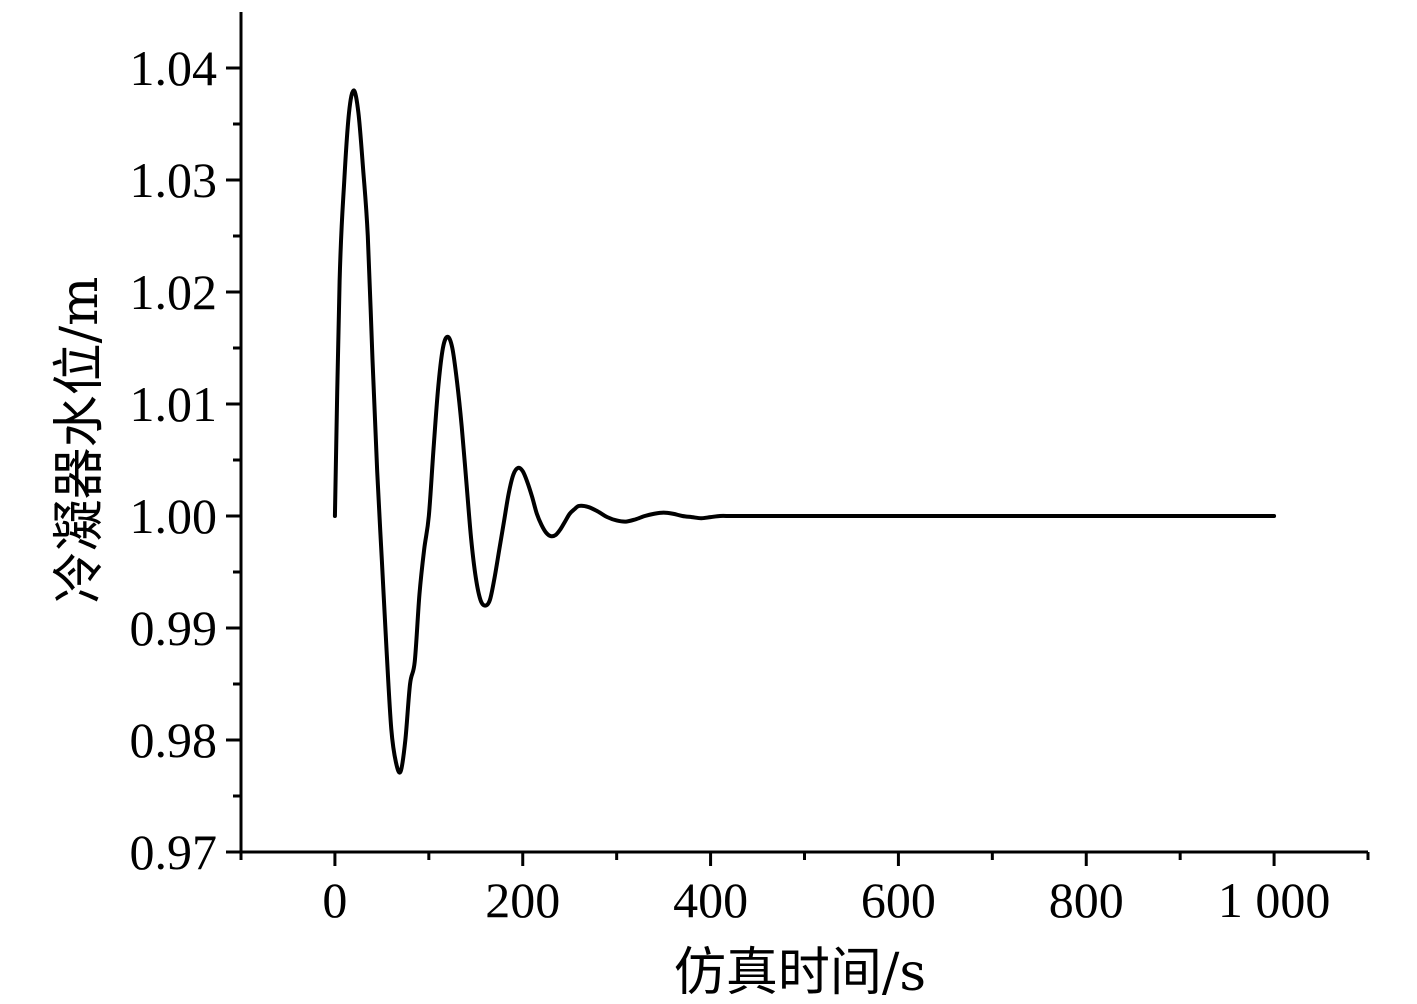  What do you see at coordinates (1274, 900) in the screenshot?
I see `x-tick-label: 1 000` at bounding box center [1274, 900].